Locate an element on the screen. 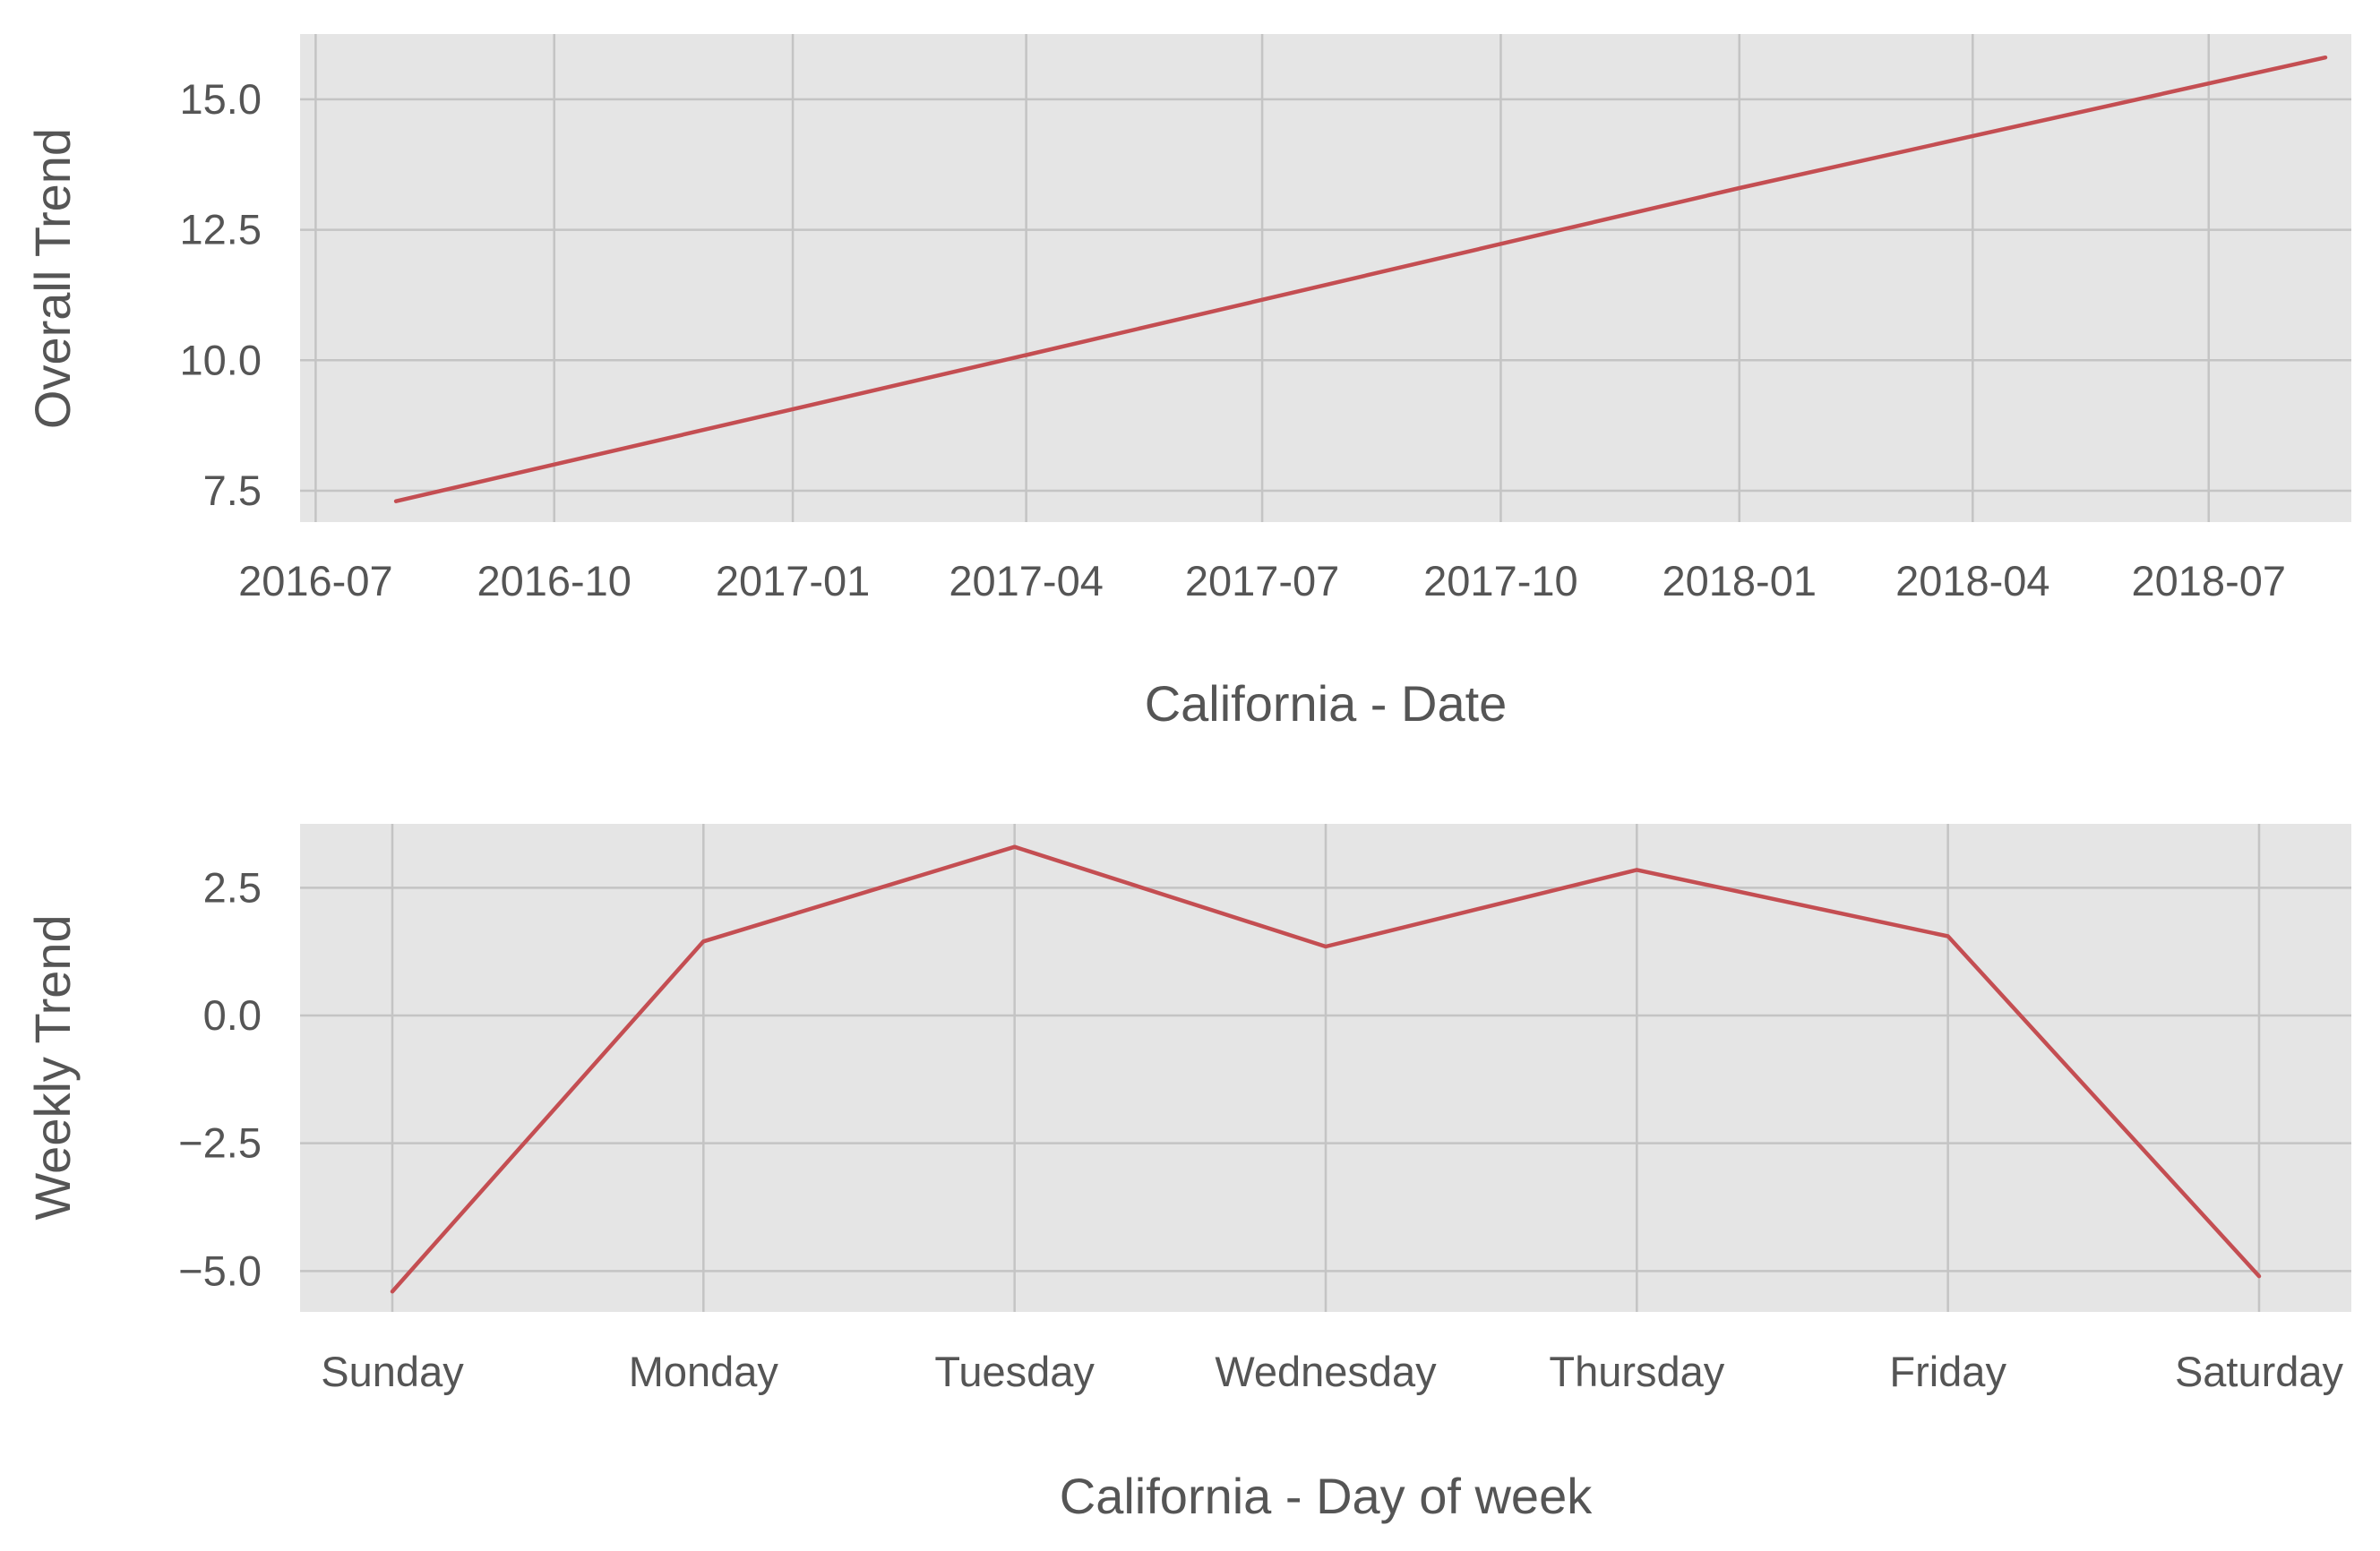  x-tick-label: 2018-04 is located at coordinates (1972, 580).